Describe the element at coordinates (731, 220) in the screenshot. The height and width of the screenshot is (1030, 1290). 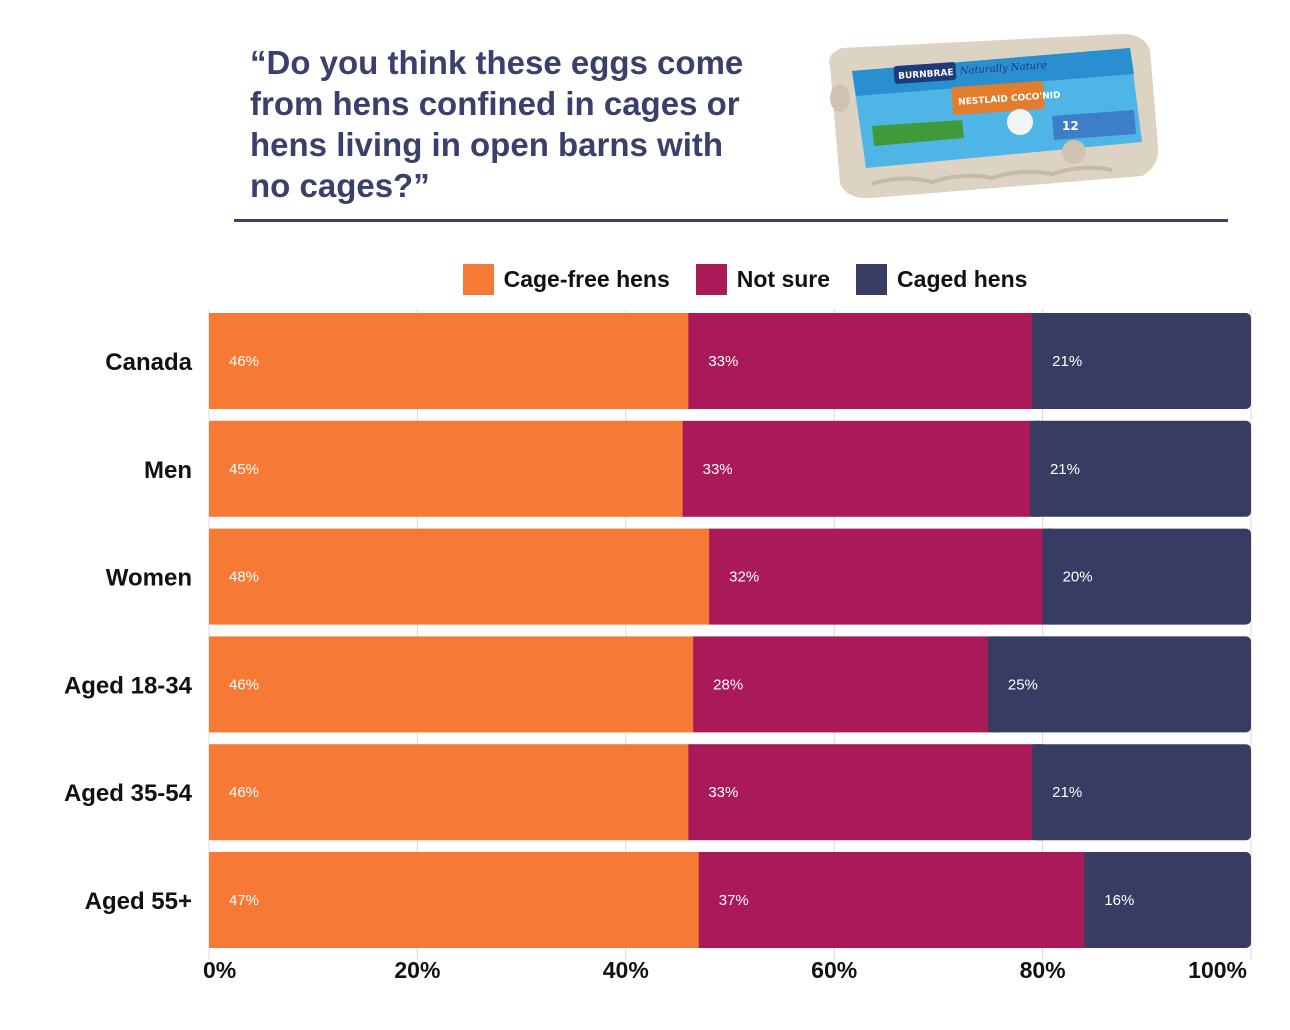
I see `header-divider` at that location.